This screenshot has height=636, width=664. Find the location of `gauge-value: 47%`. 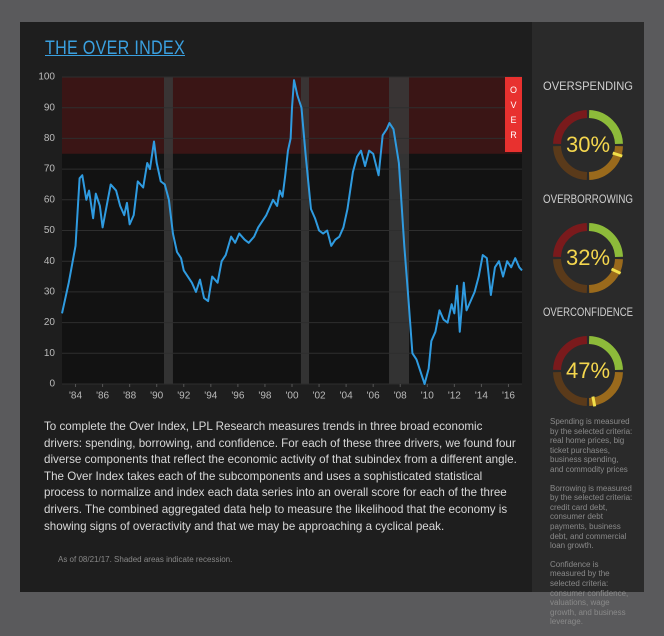

gauge-value: 47% is located at coordinates (588, 370).